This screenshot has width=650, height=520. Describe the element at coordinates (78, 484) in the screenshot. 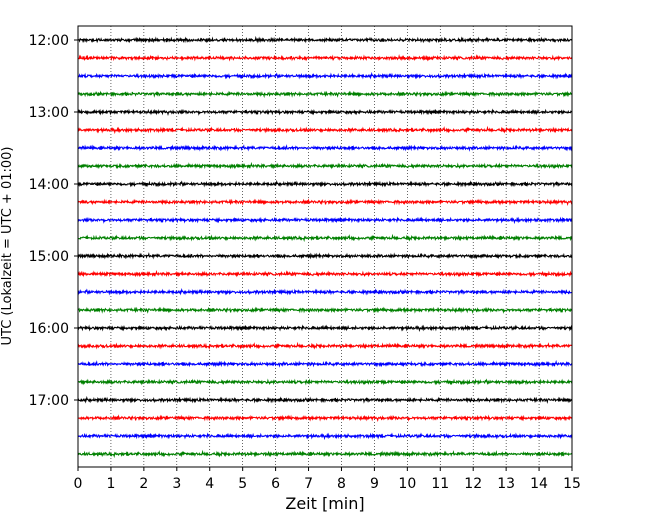

I see `x-tick-label: 0` at that location.